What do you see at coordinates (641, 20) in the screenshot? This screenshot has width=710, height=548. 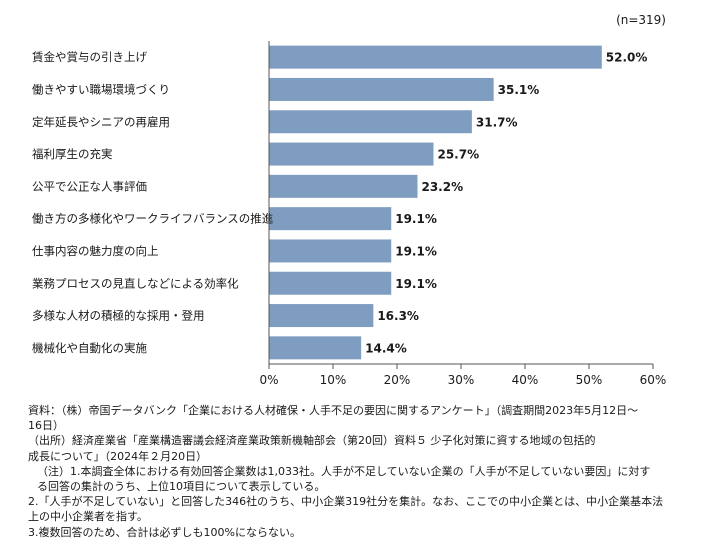 I see `sample-size-label: (n=319)` at bounding box center [641, 20].